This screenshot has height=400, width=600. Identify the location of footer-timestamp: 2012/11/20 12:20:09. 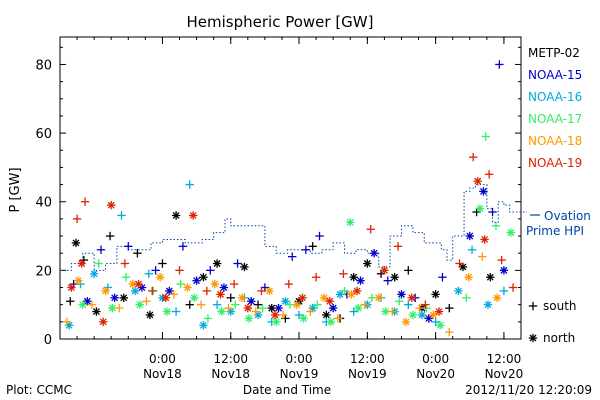
(528, 390).